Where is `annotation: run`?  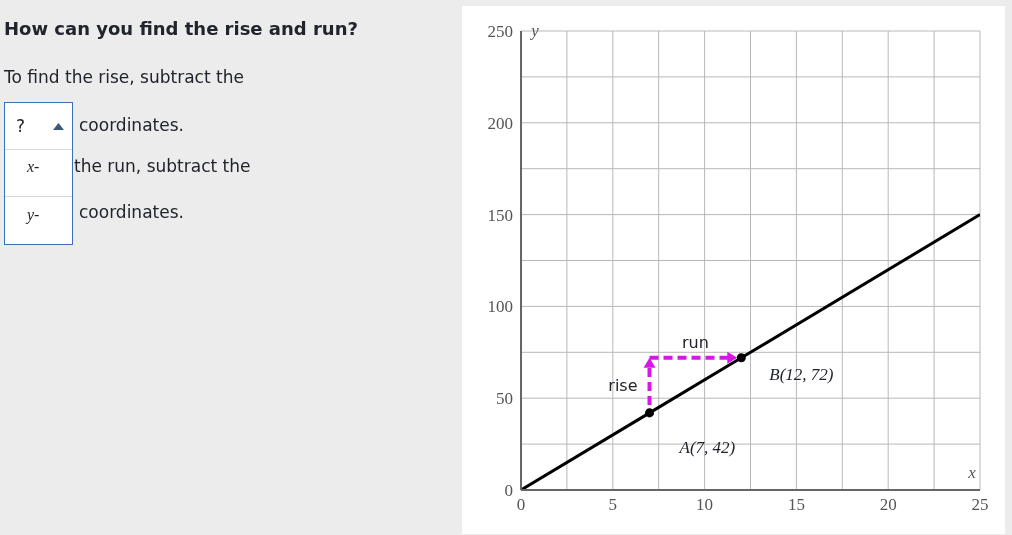 annotation: run is located at coordinates (695, 342).